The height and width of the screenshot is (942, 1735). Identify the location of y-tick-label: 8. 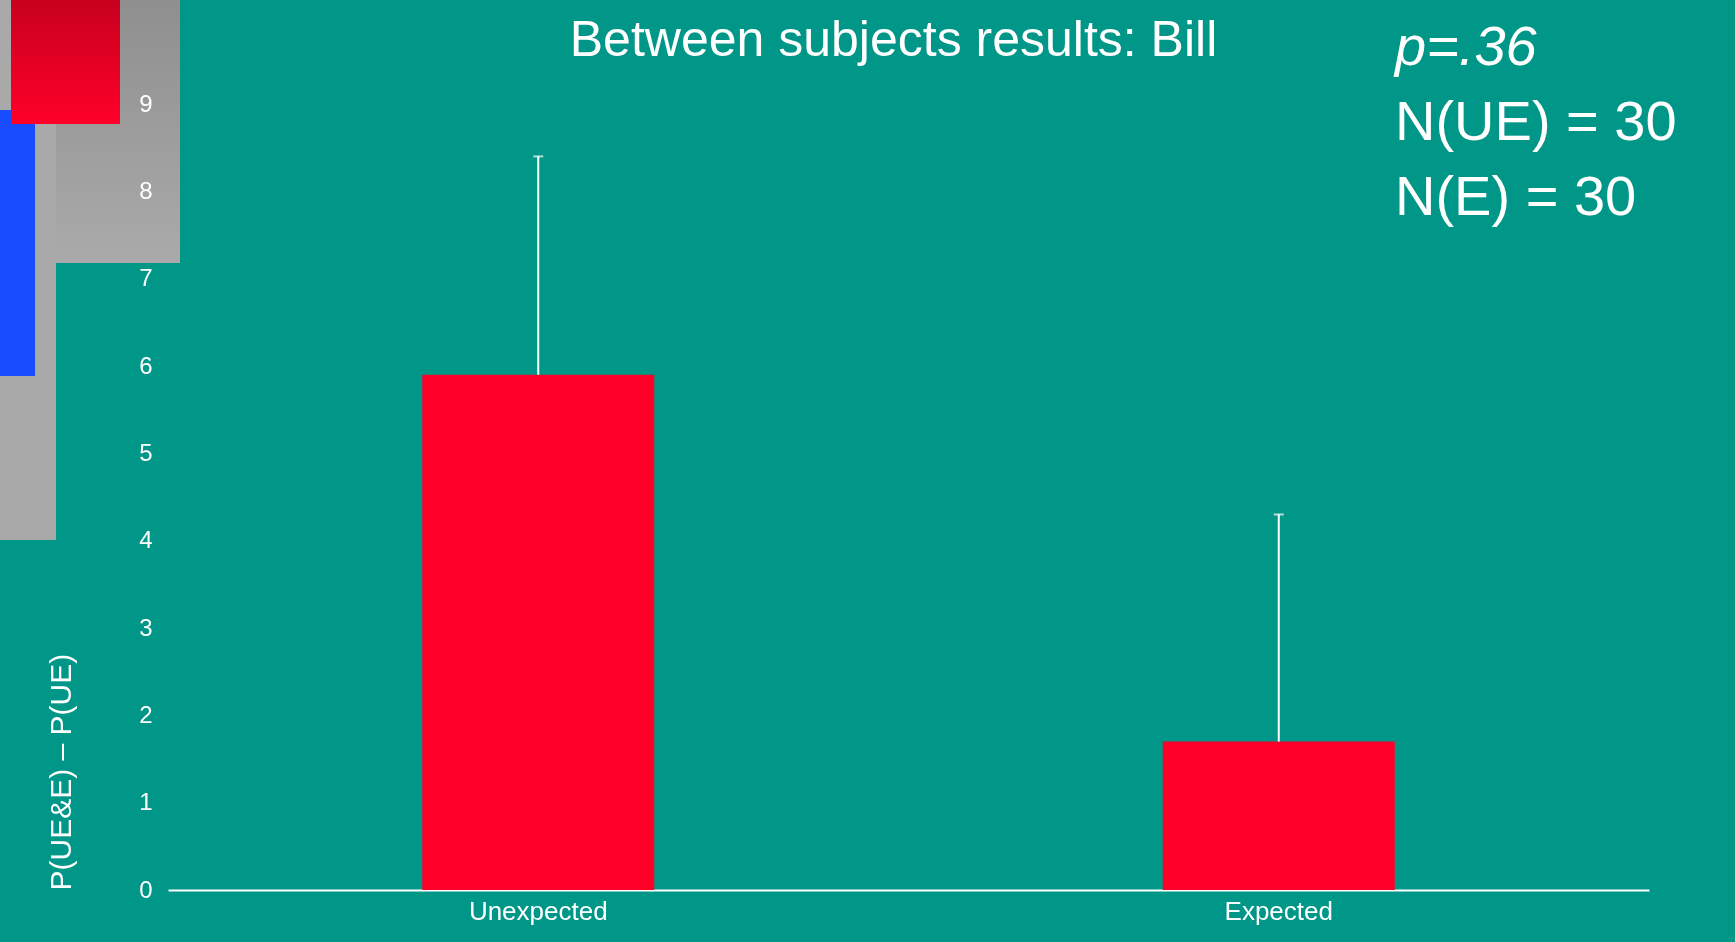
(146, 190).